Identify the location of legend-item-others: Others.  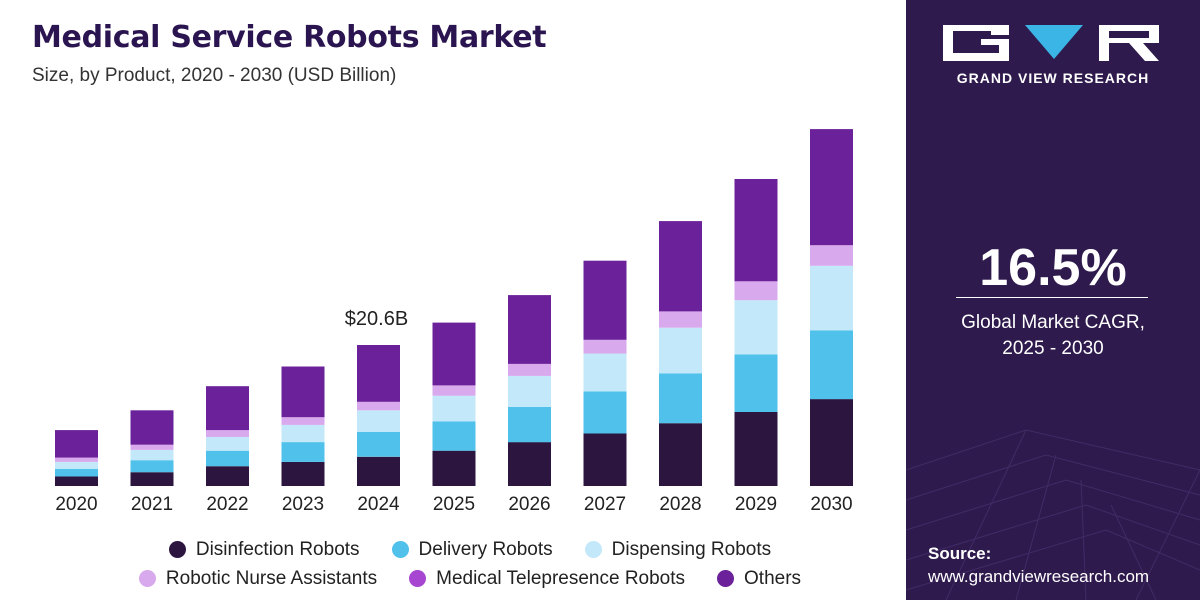
(759, 579).